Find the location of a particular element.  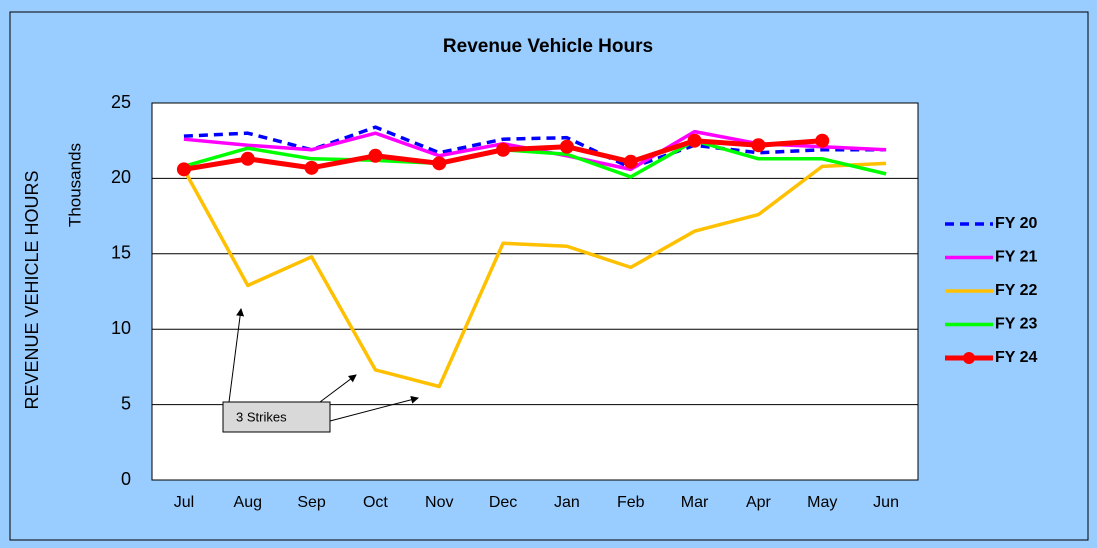

legend-item: FY 20 is located at coordinates (991, 223).